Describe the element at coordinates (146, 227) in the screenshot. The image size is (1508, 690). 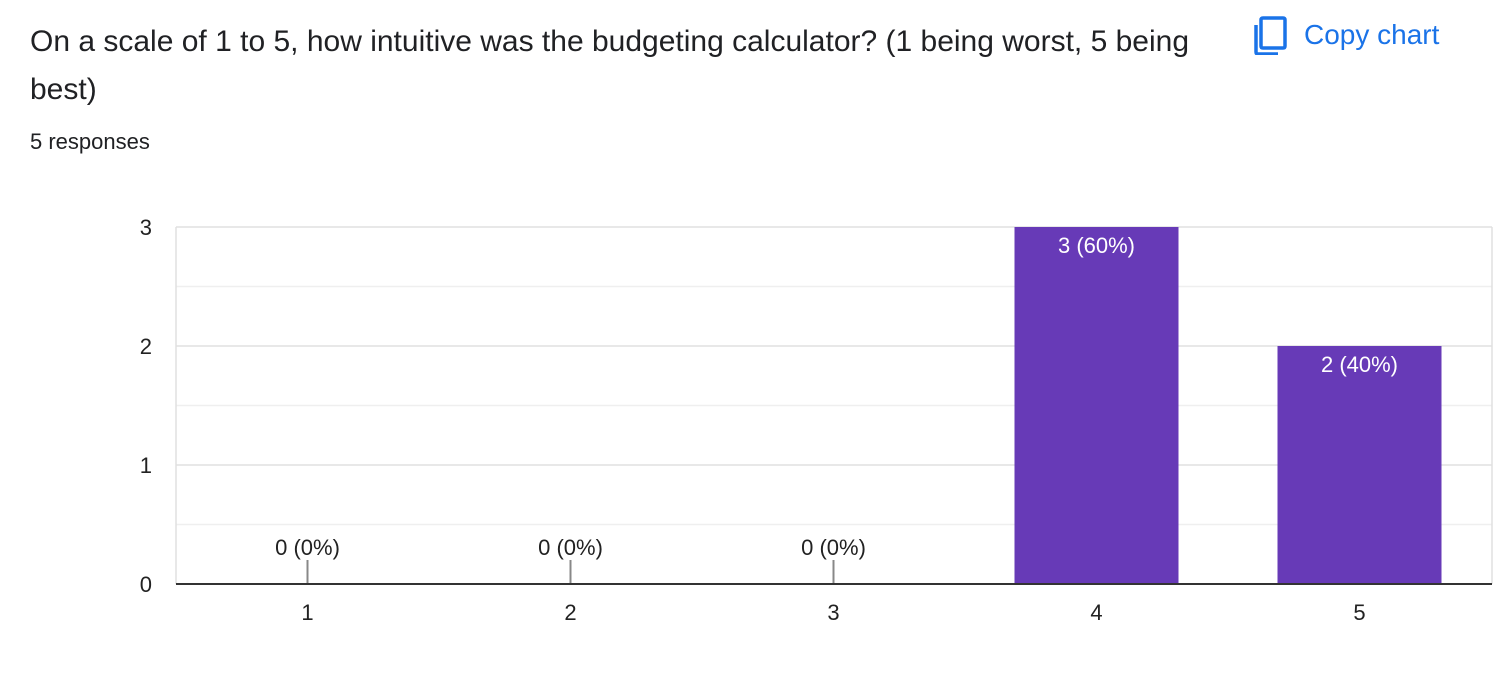
I see `y-tick-label: 3` at that location.